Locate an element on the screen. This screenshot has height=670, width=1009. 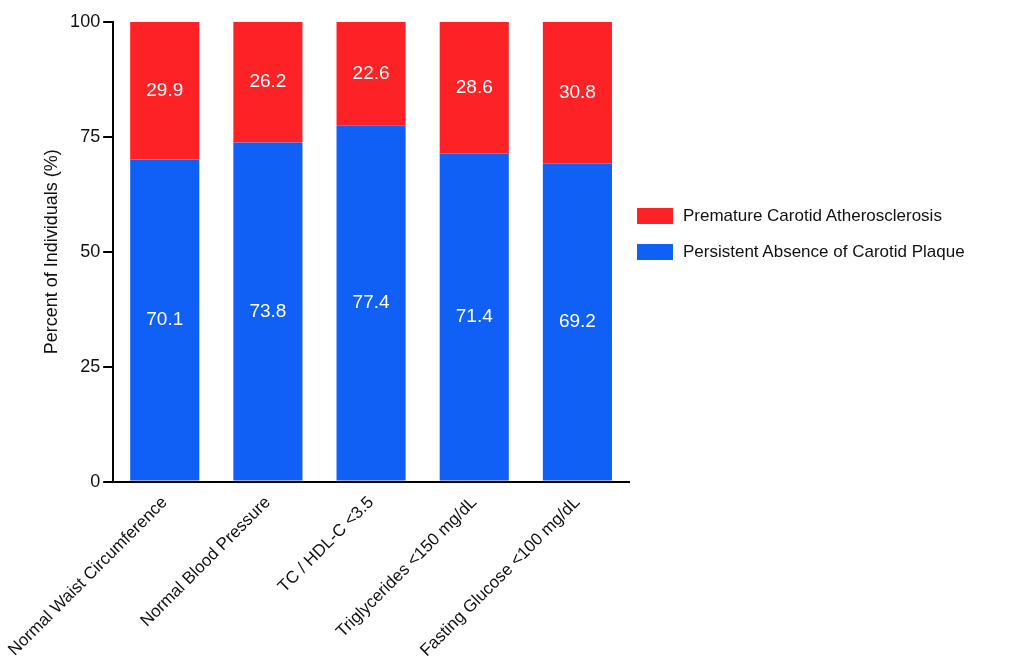
data-label: 29.9 is located at coordinates (165, 89).